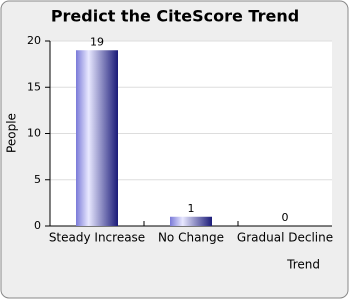 This screenshot has height=300, width=350. What do you see at coordinates (37, 179) in the screenshot?
I see `y-tick-label: 5` at bounding box center [37, 179].